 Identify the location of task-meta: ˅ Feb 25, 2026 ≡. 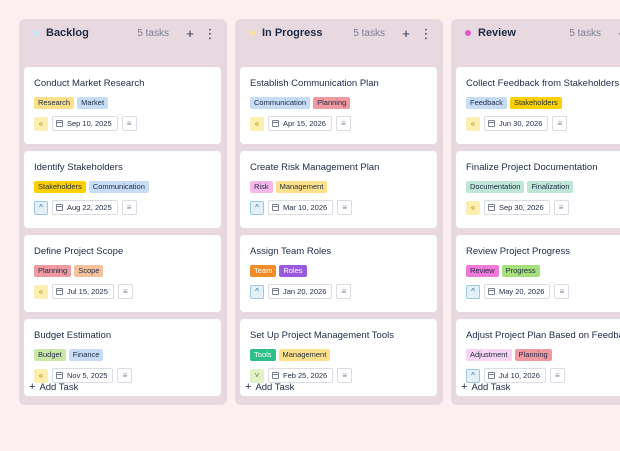
(338, 375).